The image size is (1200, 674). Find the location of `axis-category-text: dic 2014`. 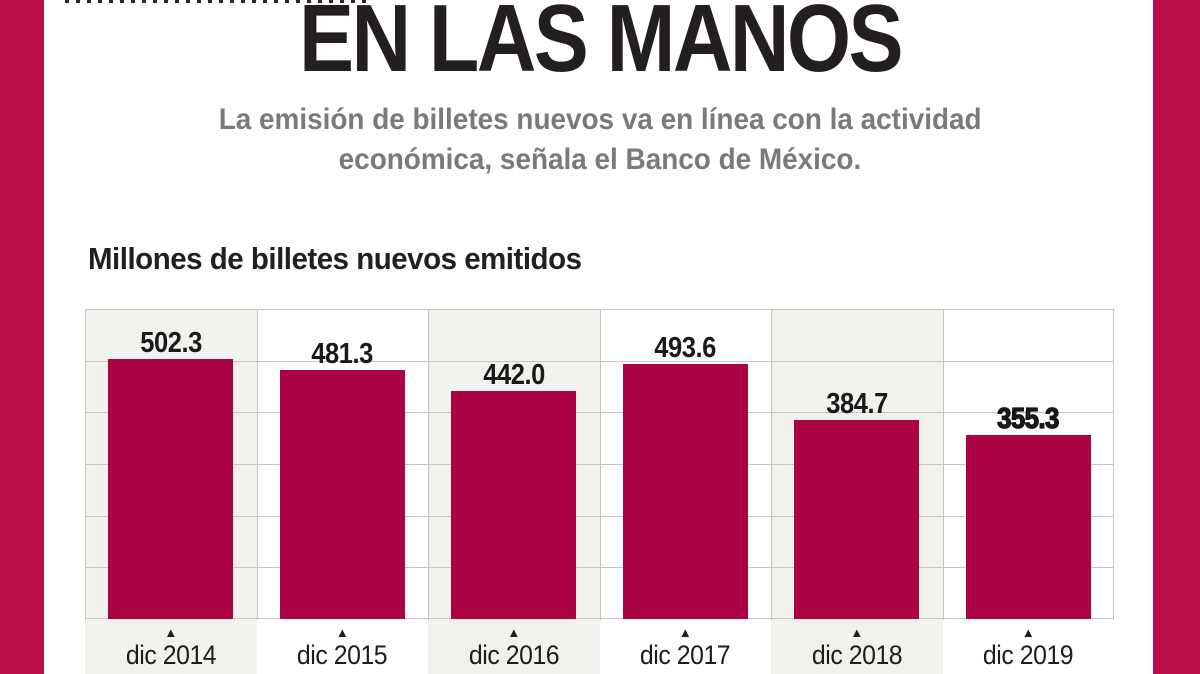

axis-category-text: dic 2014 is located at coordinates (171, 655).